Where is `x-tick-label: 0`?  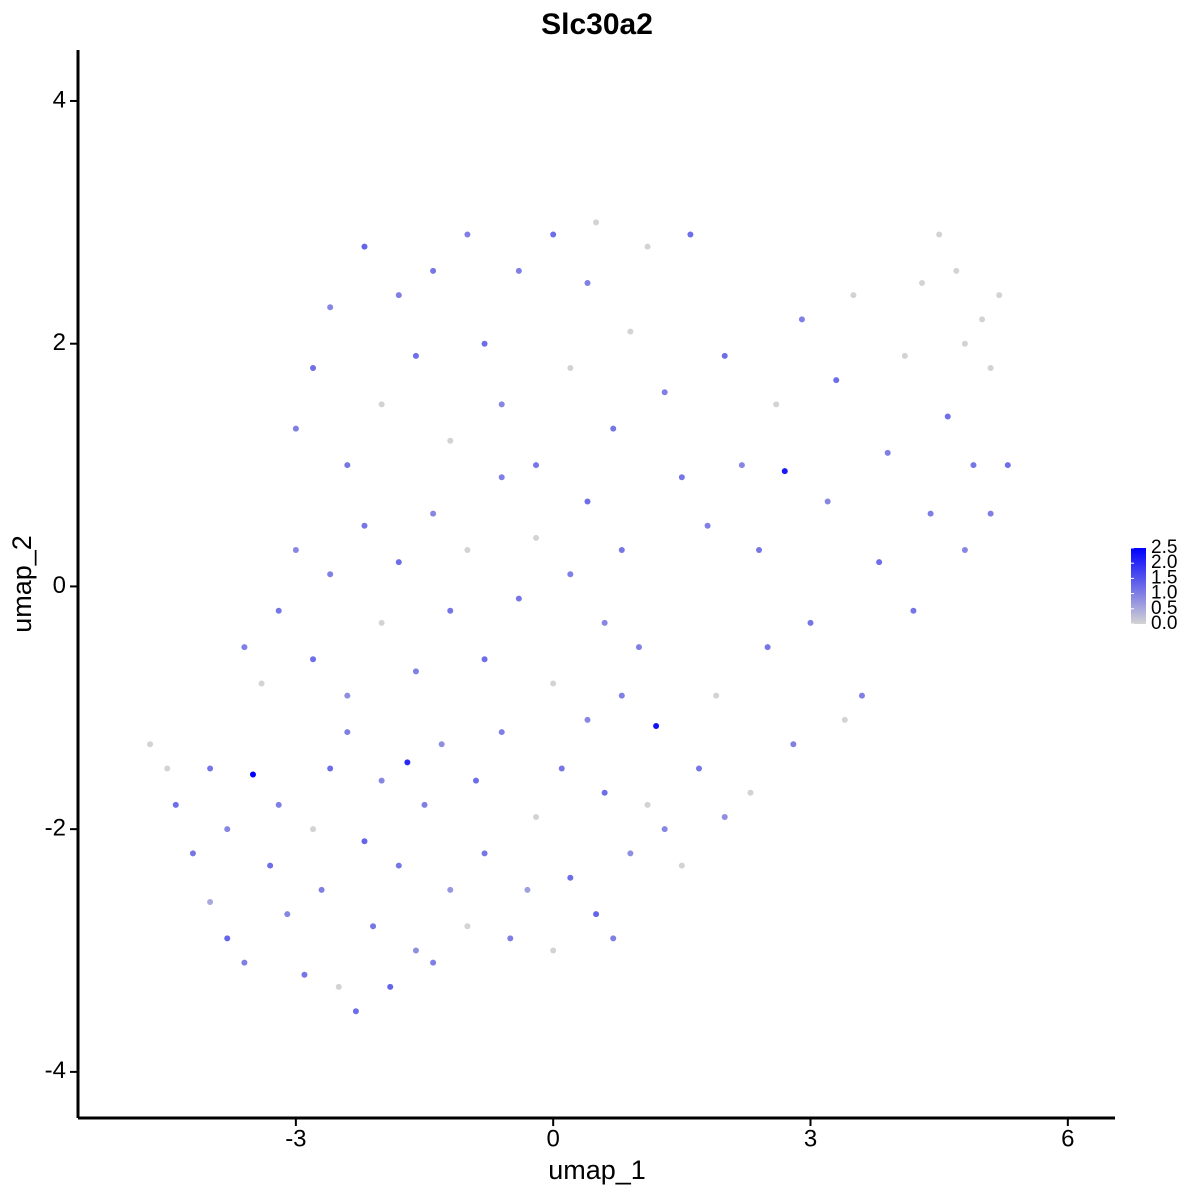 x-tick-label: 0 is located at coordinates (553, 1138).